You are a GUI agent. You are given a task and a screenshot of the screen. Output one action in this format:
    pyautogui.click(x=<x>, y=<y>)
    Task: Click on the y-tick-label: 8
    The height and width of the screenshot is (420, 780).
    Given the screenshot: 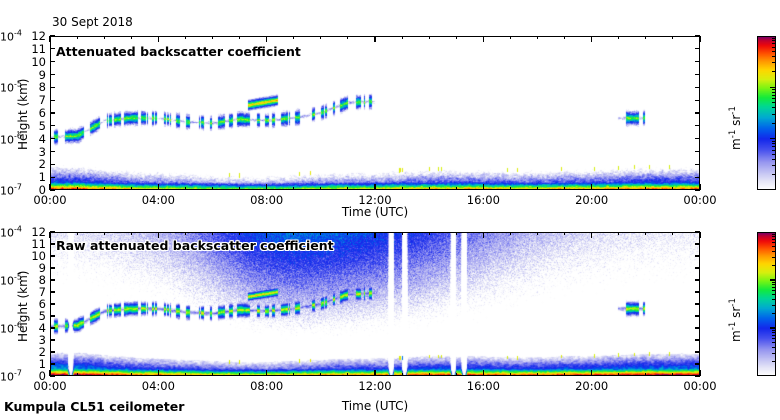 What is the action you would take?
    pyautogui.click(x=42, y=87)
    